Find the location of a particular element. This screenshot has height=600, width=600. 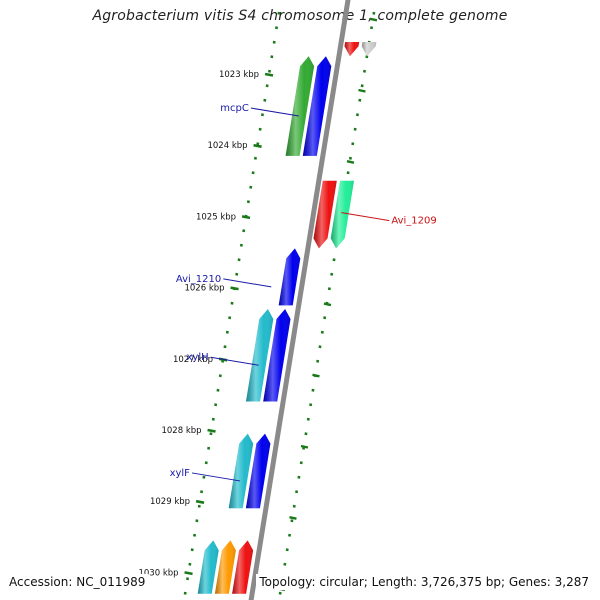

kbp-tick-label: 1024 kbp is located at coordinates (227, 146).